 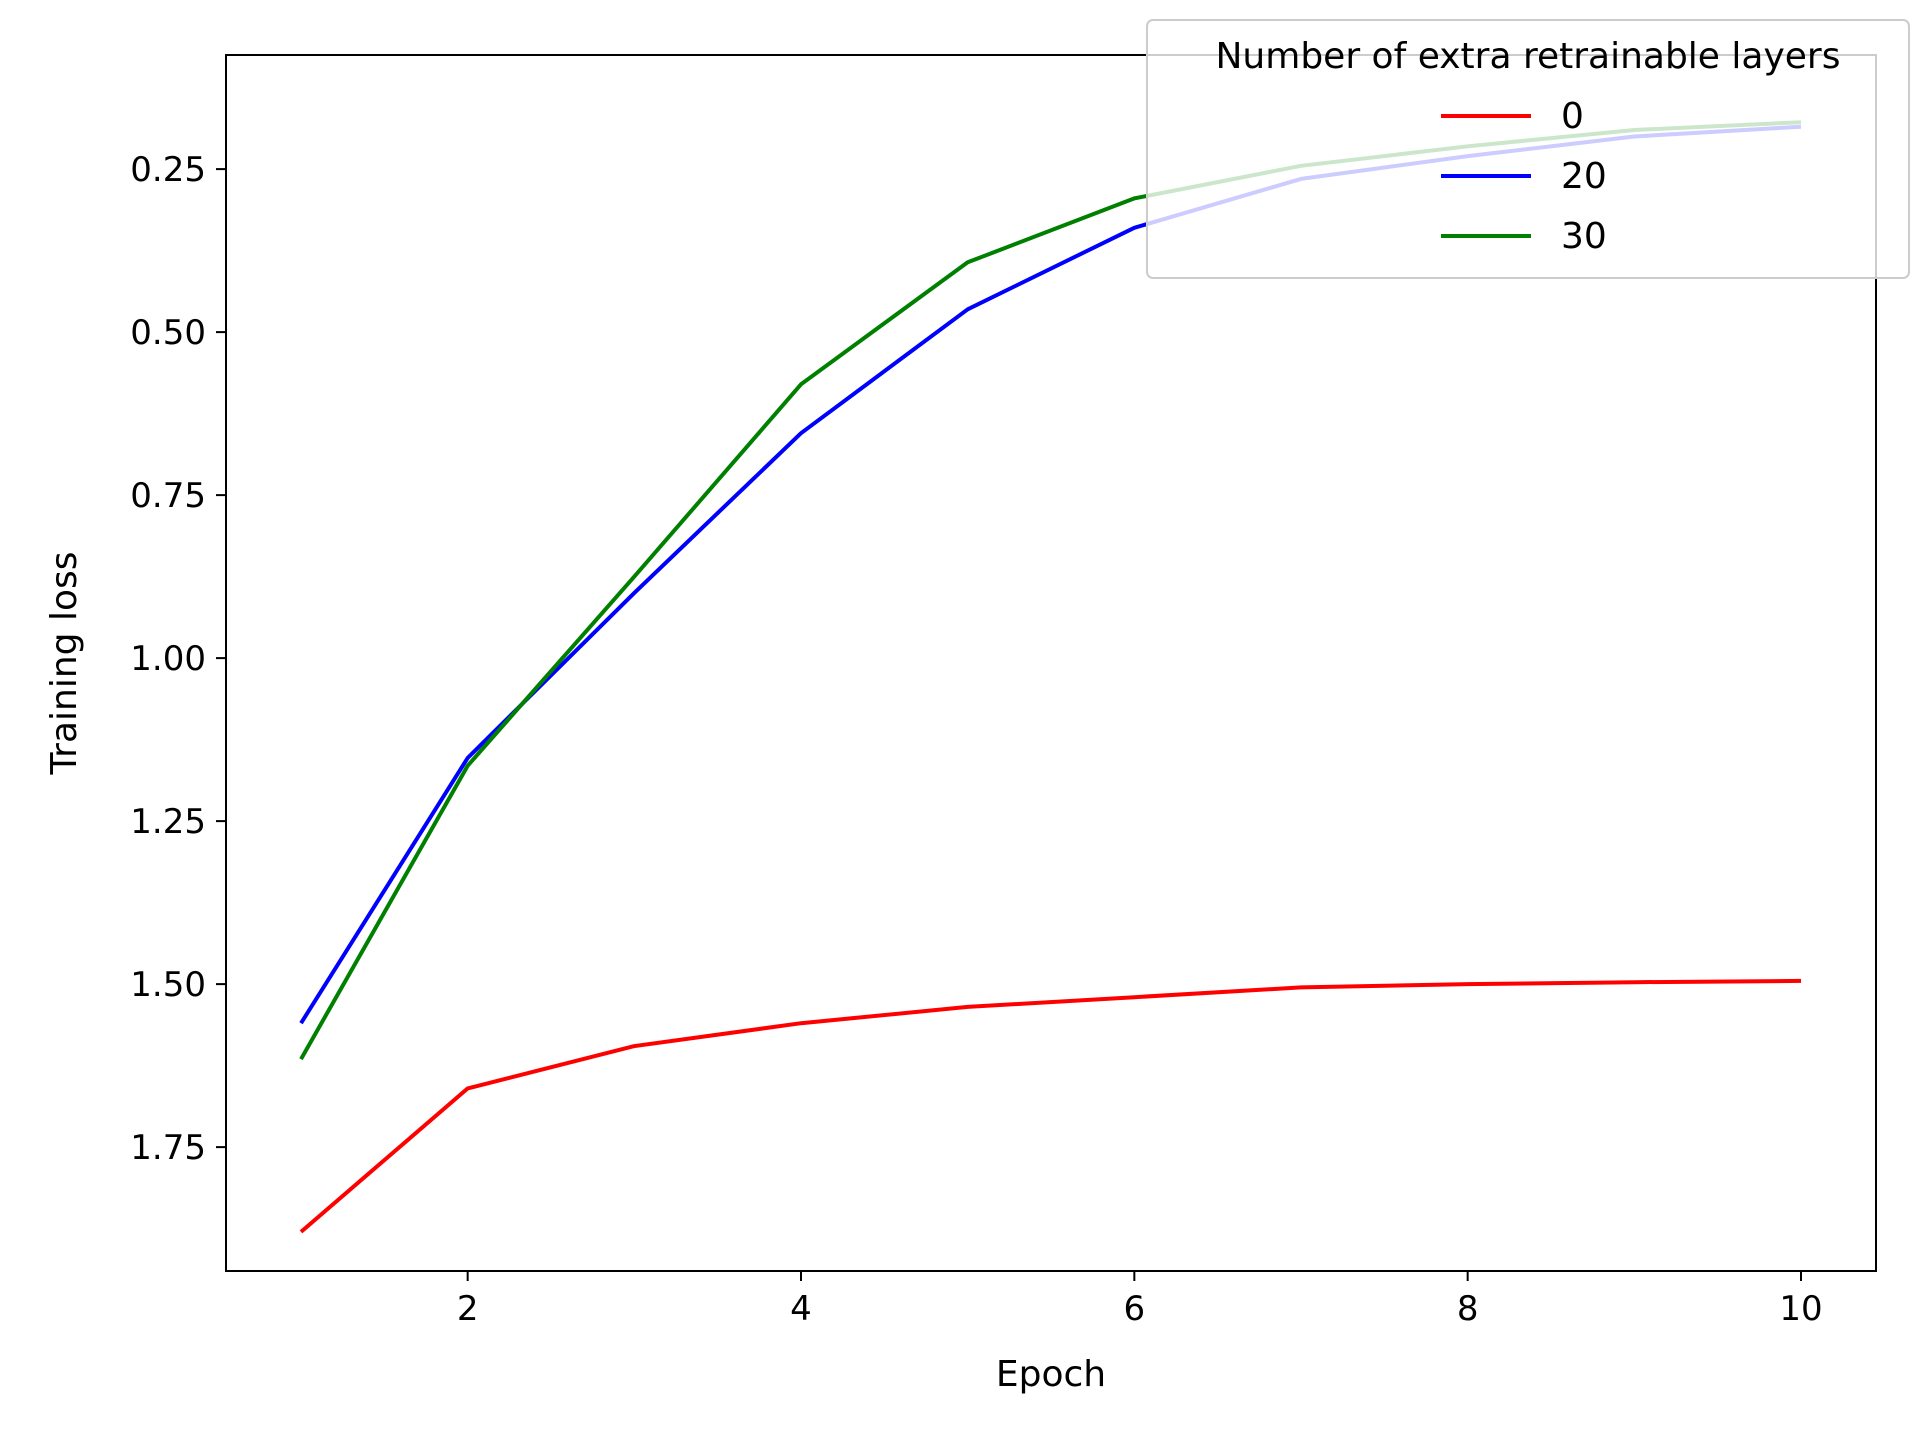 What do you see at coordinates (1584, 176) in the screenshot?
I see `legend-label-20: 20` at bounding box center [1584, 176].